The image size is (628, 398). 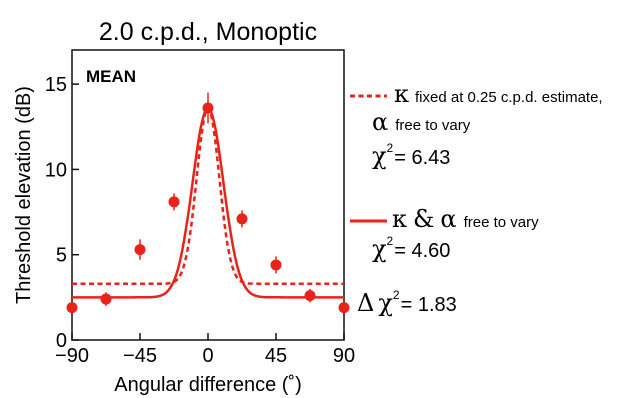 I want to click on y-axis-ticks: 0 5 10 15, so click(x=62, y=213).